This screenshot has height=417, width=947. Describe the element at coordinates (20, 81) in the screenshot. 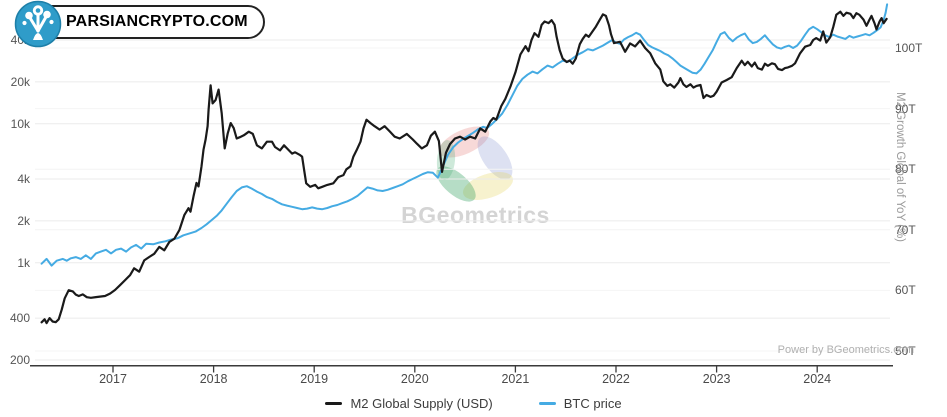

I see `left-axis-tick-label: 20k` at that location.